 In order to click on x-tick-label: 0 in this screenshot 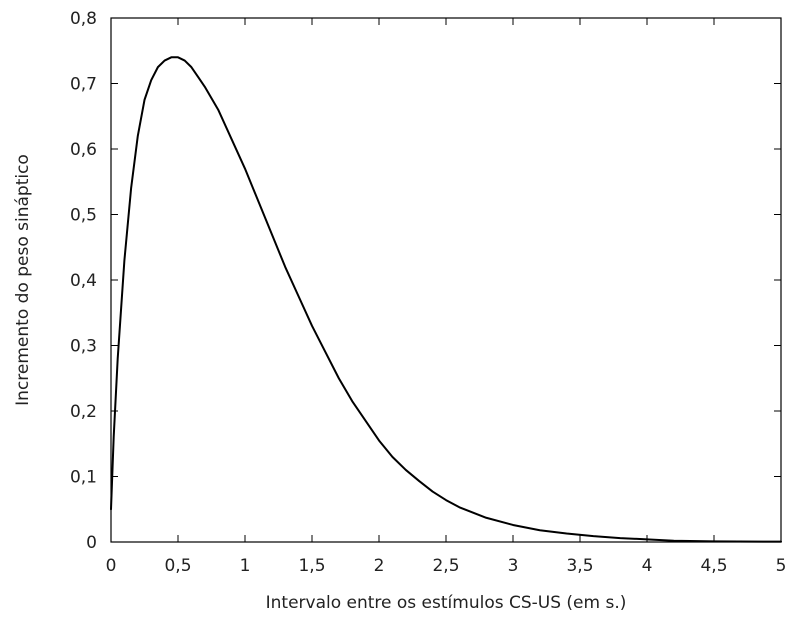, I will do `click(111, 566)`.